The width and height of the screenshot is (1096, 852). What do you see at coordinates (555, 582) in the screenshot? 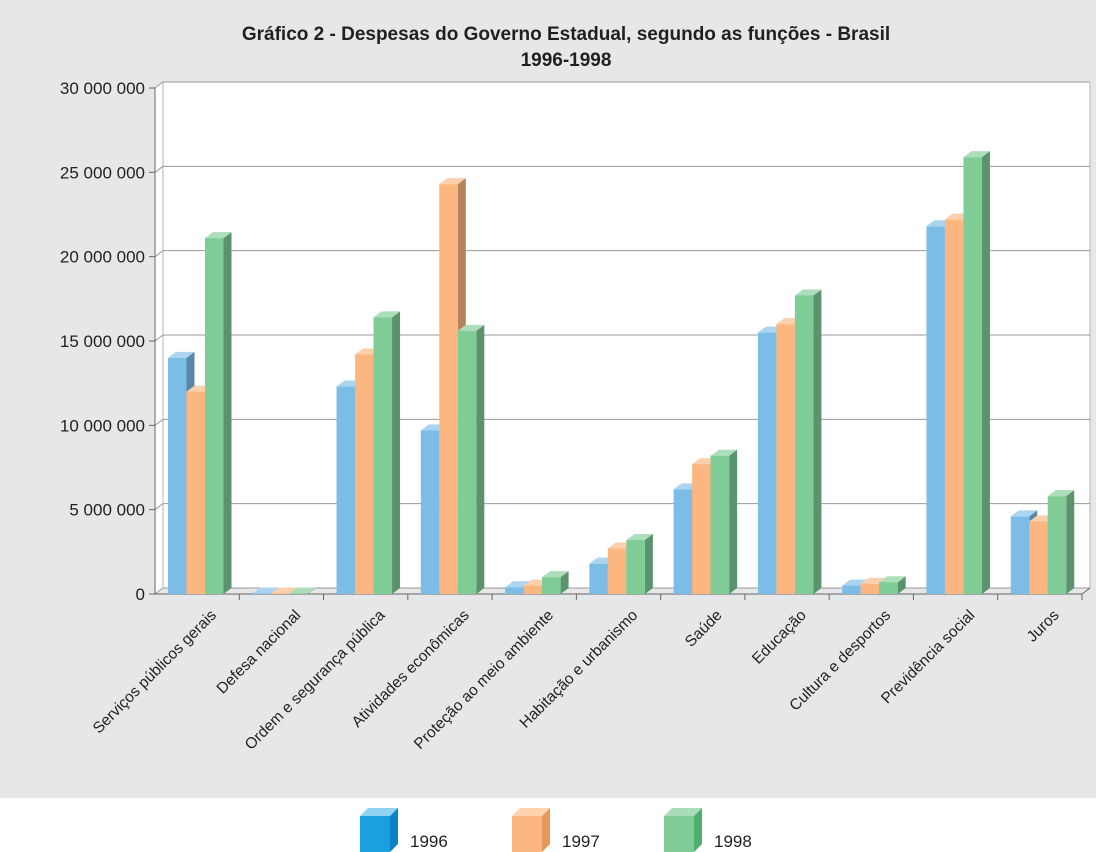
I see `bar-1998-protecao-ao-meio-ambiente` at bounding box center [555, 582].